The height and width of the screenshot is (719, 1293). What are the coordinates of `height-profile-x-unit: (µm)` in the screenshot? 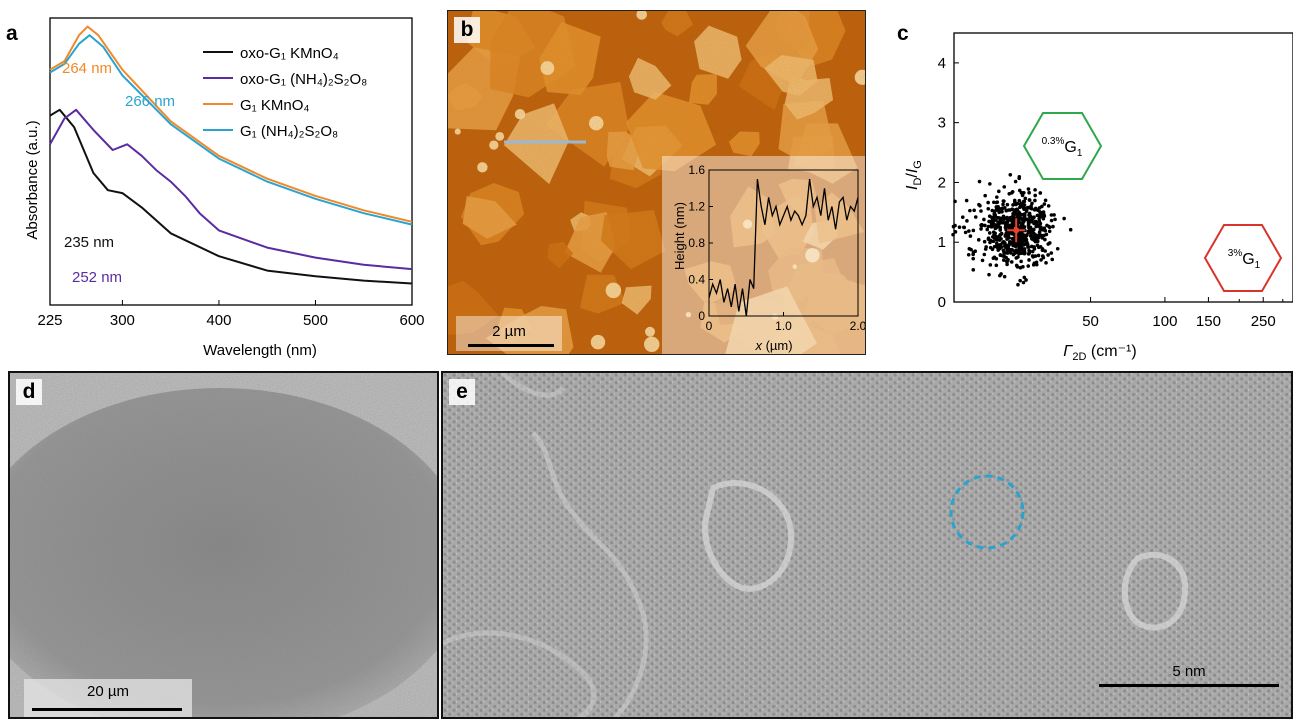 It's located at (777, 345).